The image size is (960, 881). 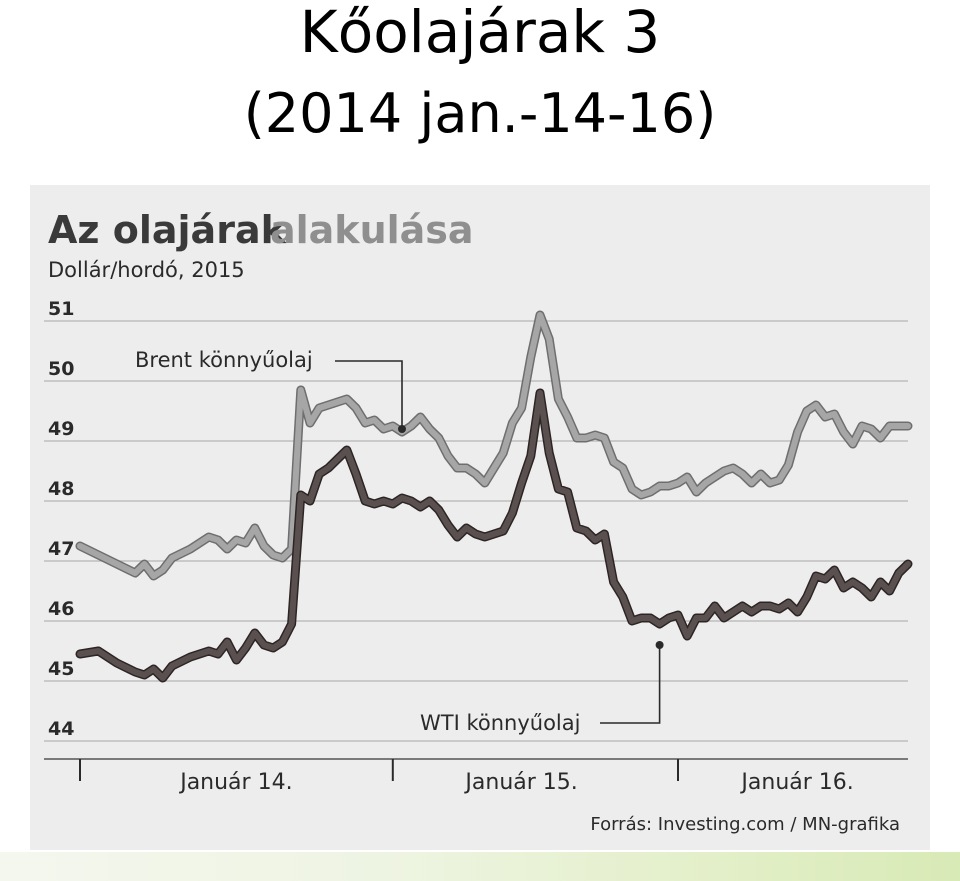 I want to click on wti-series-label: WTI könnyűolaj, so click(x=500, y=723).